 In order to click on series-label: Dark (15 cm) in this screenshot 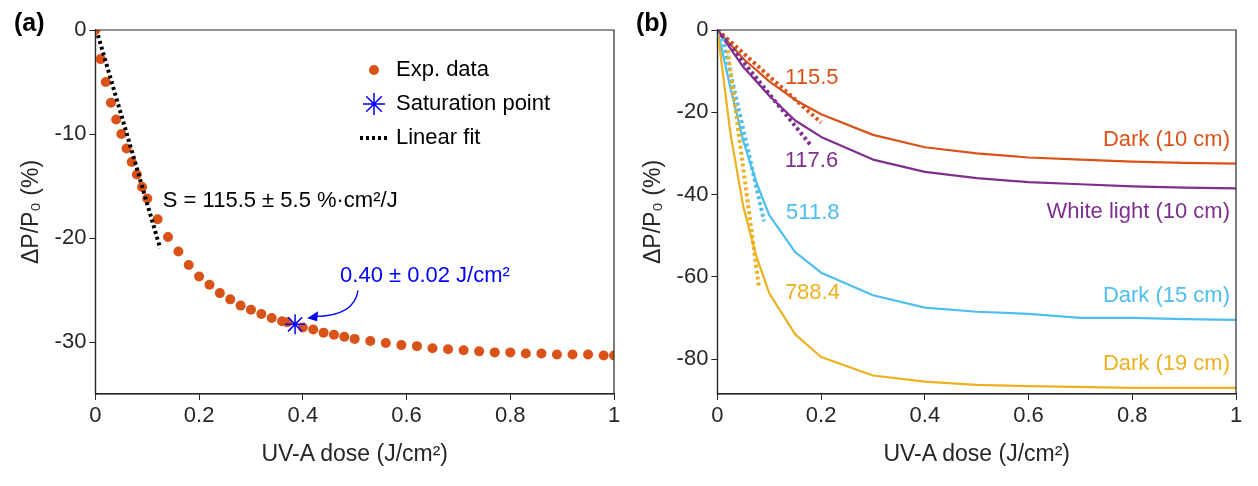, I will do `click(1166, 295)`.